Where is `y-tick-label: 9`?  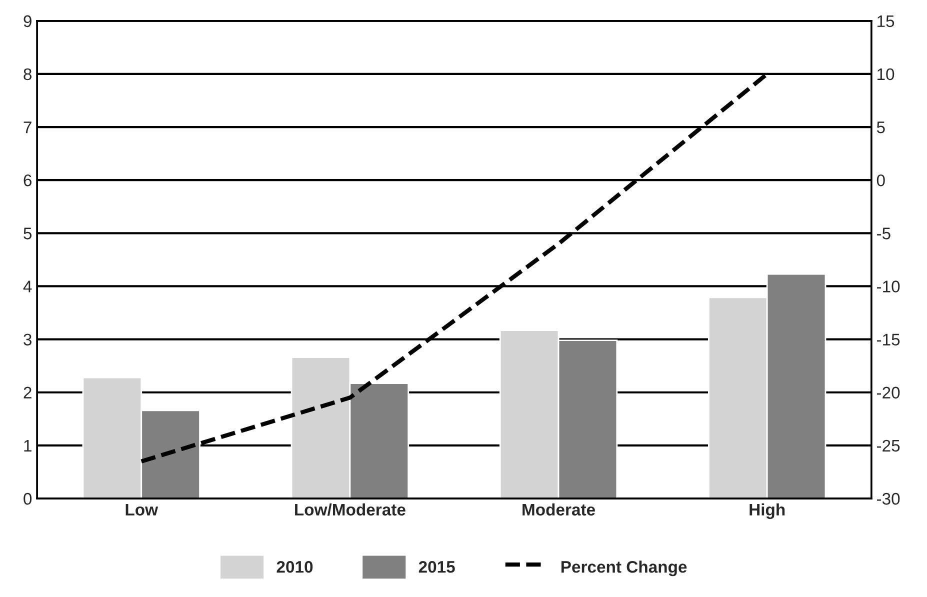
y-tick-label: 9 is located at coordinates (28, 21).